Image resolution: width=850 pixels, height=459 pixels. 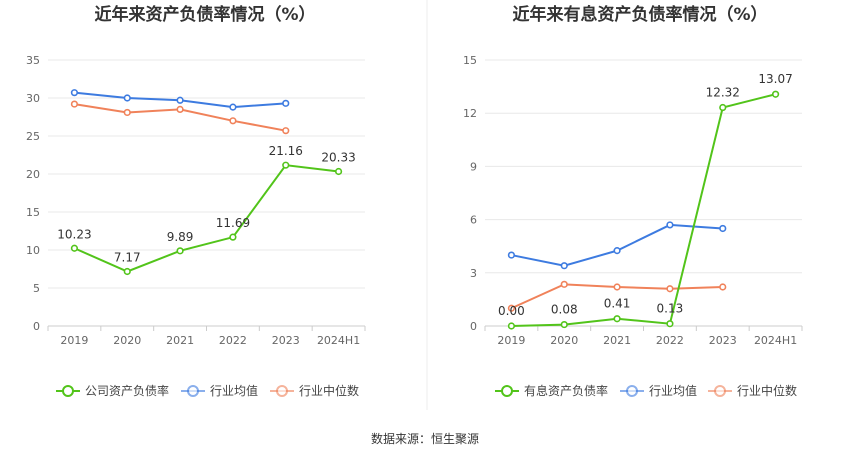 What do you see at coordinates (566, 390) in the screenshot?
I see `legend-label: 有息资产负债率` at bounding box center [566, 390].